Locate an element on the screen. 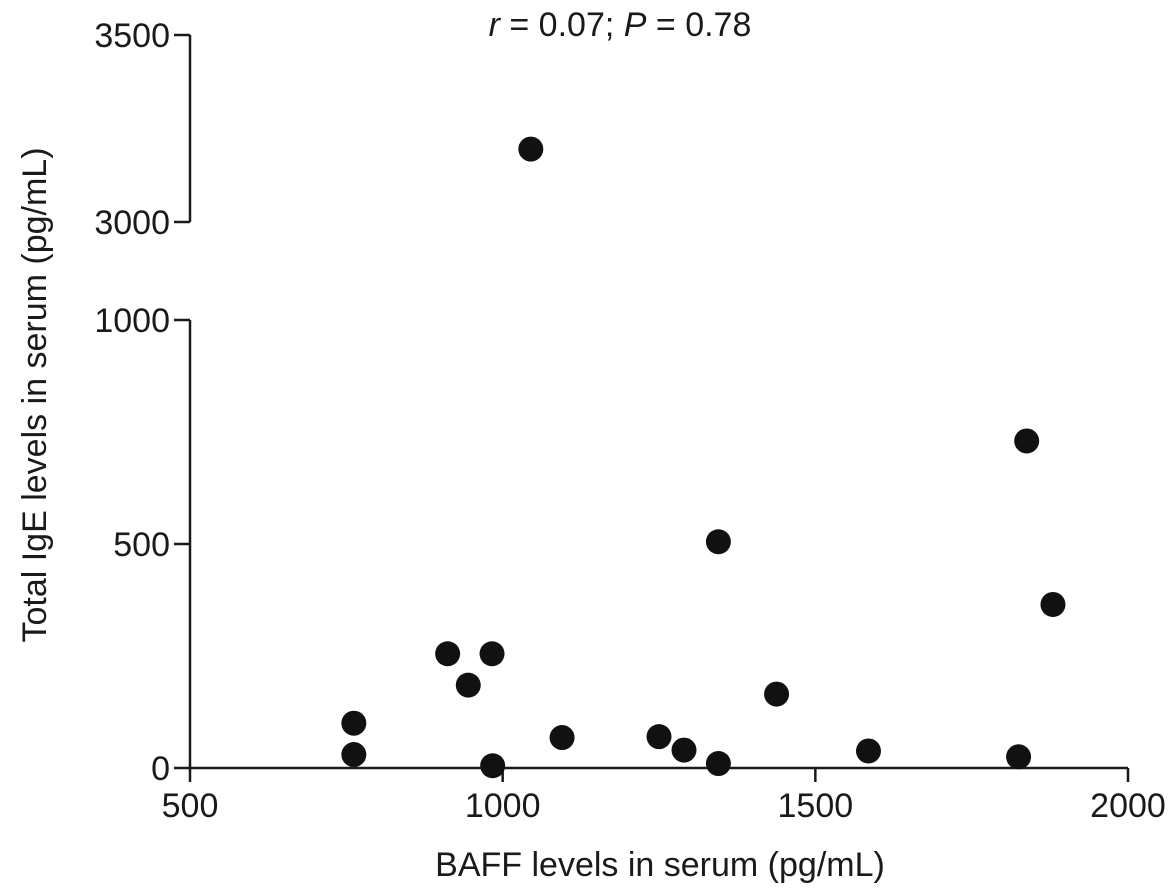 The width and height of the screenshot is (1175, 893). y-tick-label: 500 is located at coordinates (141, 545).